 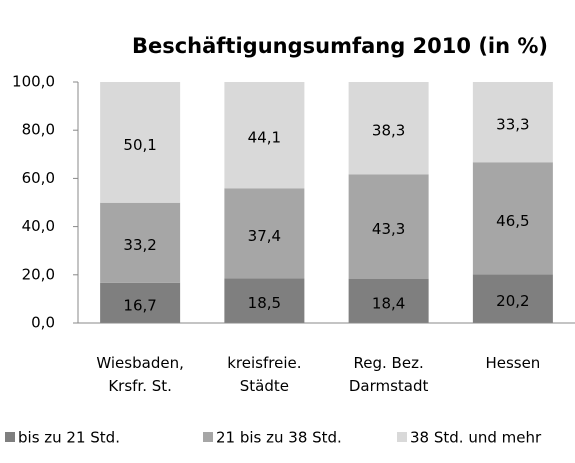 I want to click on data-label: 37,4, so click(x=264, y=236).